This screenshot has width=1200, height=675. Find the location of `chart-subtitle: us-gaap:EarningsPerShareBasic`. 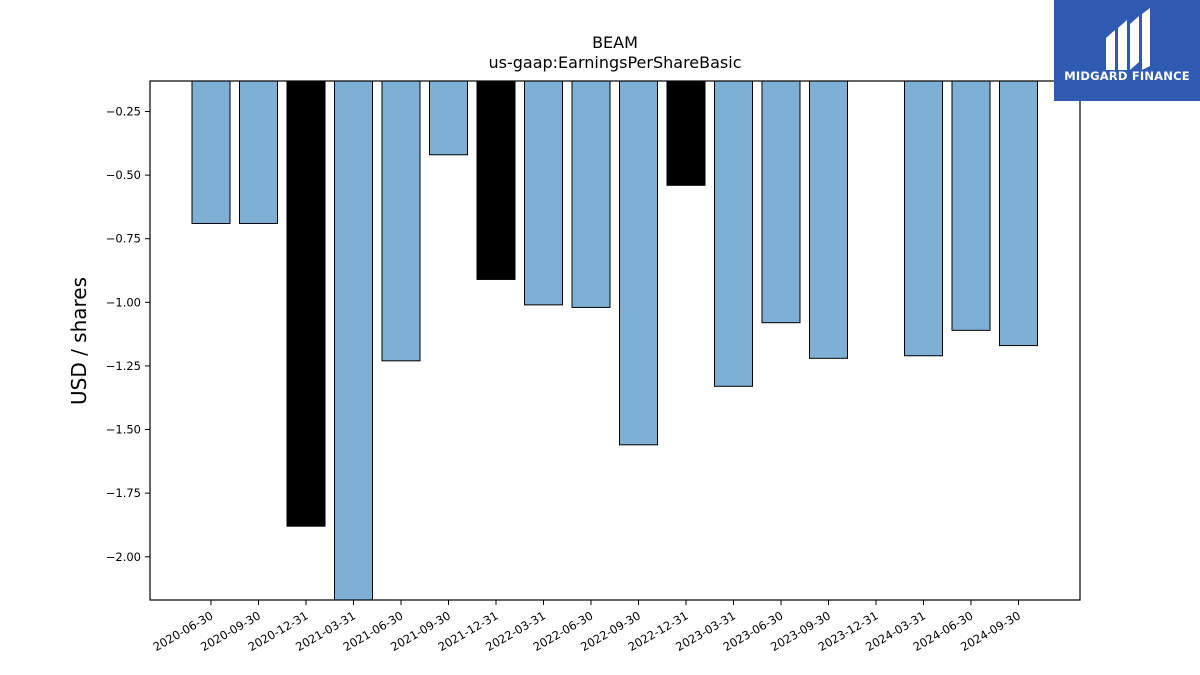

chart-subtitle: us-gaap:EarningsPerShareBasic is located at coordinates (614, 62).